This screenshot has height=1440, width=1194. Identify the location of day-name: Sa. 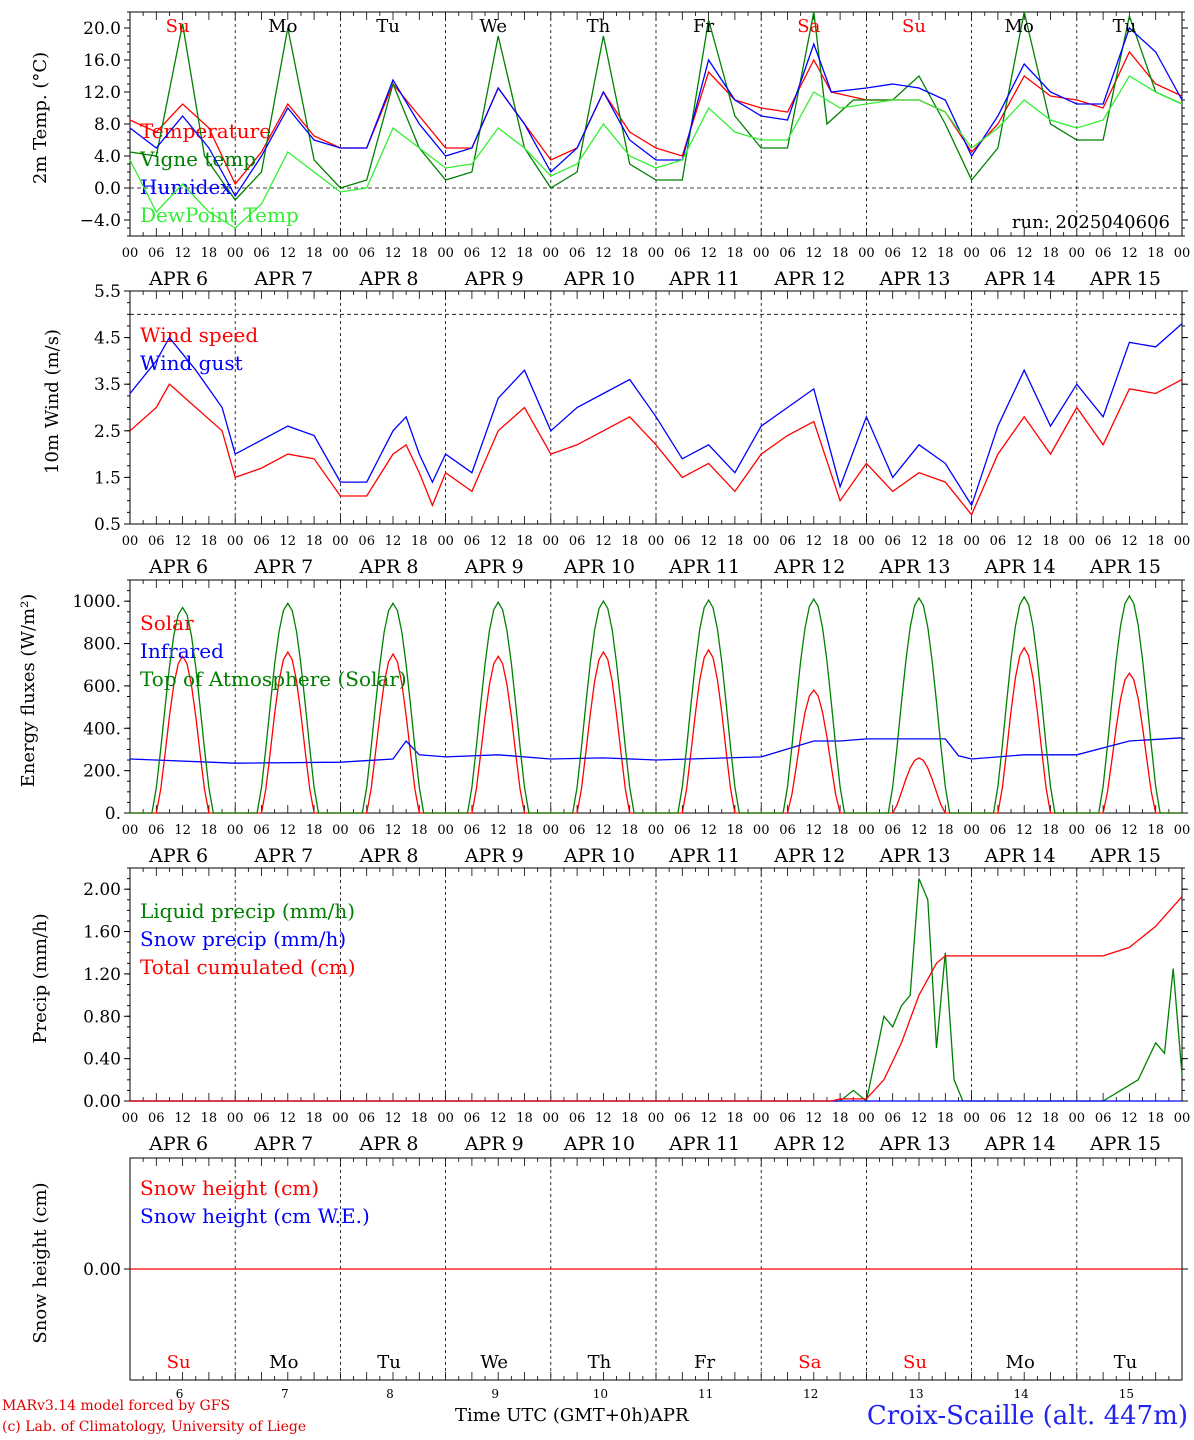
(808, 26).